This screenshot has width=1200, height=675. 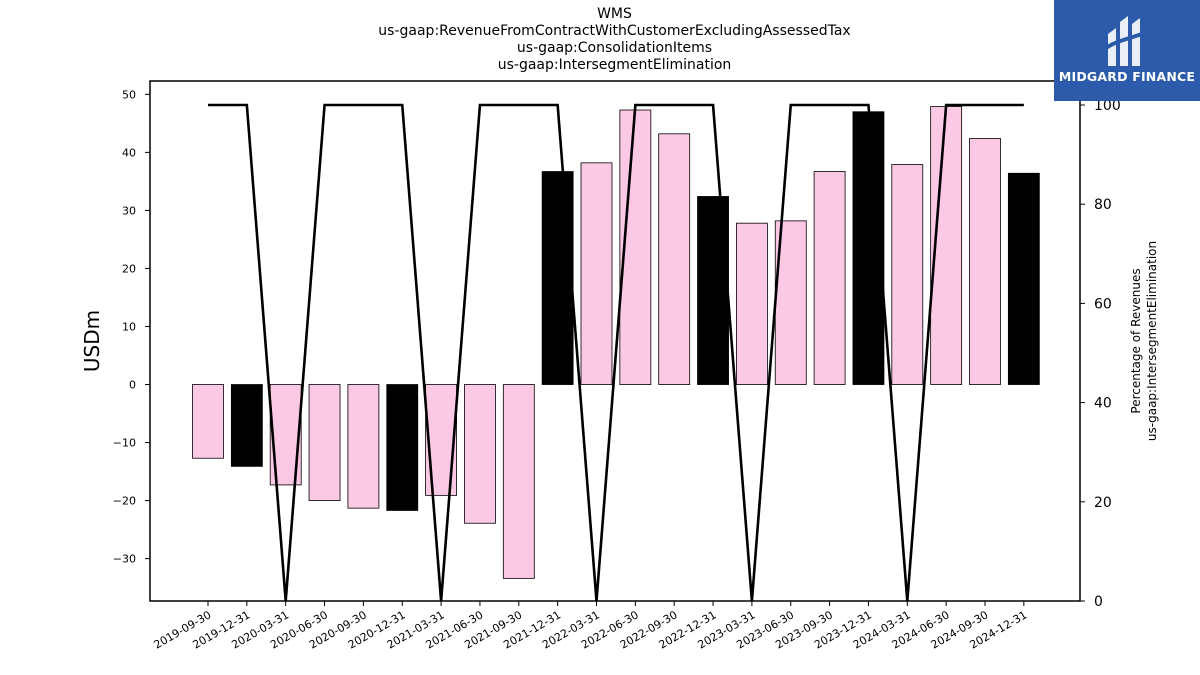 What do you see at coordinates (132, 385) in the screenshot?
I see `y-tick-label: 0` at bounding box center [132, 385].